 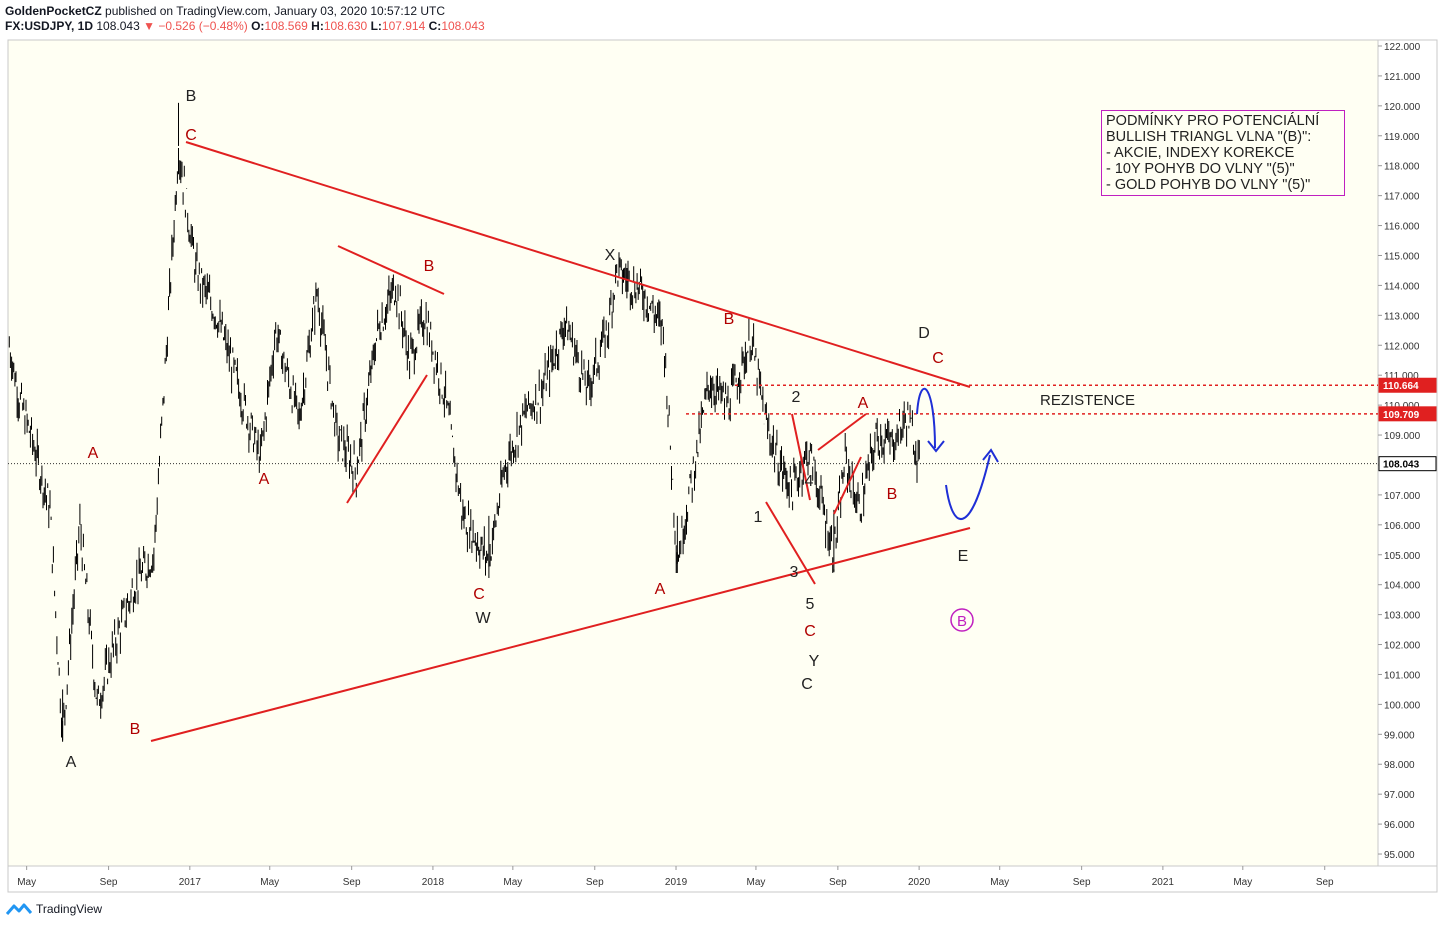 What do you see at coordinates (49, 26) in the screenshot?
I see `symbol-label: FX:USDJPY, 1D` at bounding box center [49, 26].